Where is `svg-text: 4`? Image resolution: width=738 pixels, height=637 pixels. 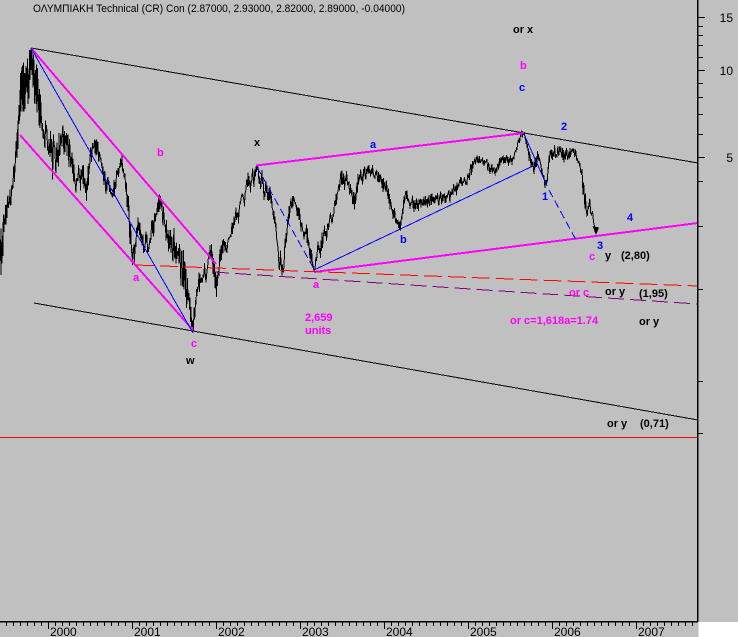
svg-text: 4 is located at coordinates (630, 218).